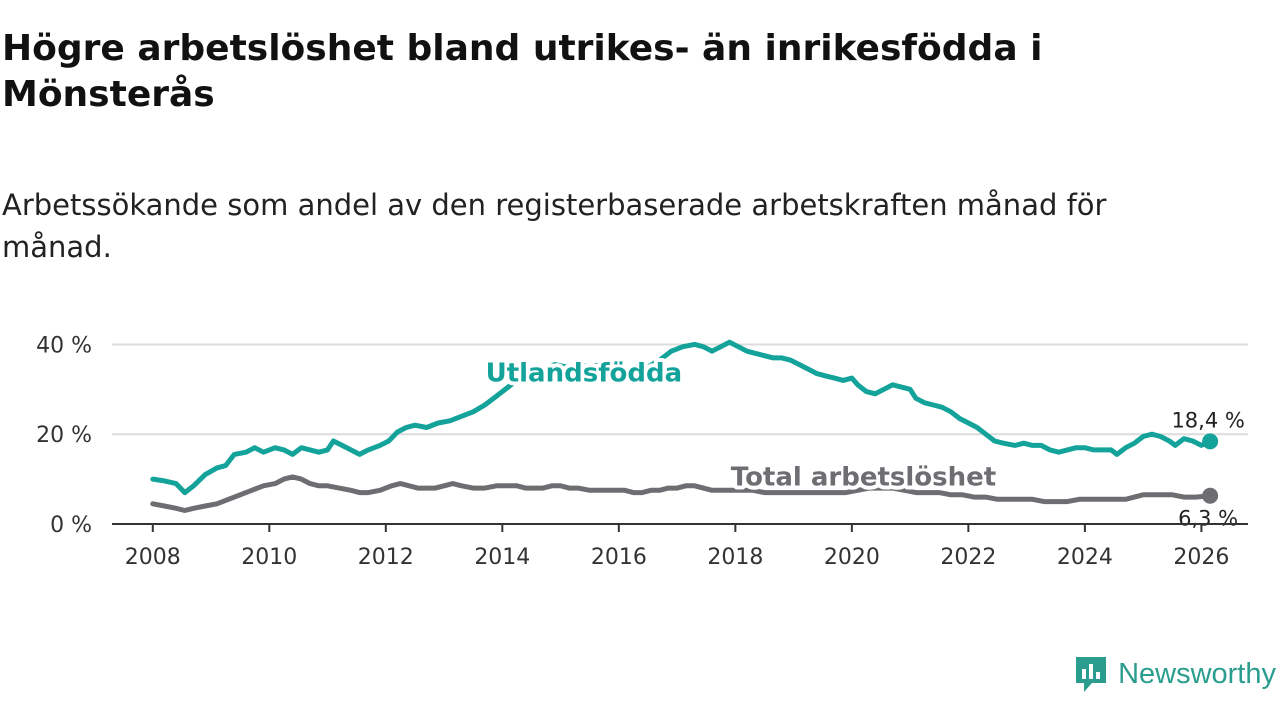 The height and width of the screenshot is (720, 1280). Describe the element at coordinates (386, 557) in the screenshot. I see `x-tick-label: 2012` at that location.